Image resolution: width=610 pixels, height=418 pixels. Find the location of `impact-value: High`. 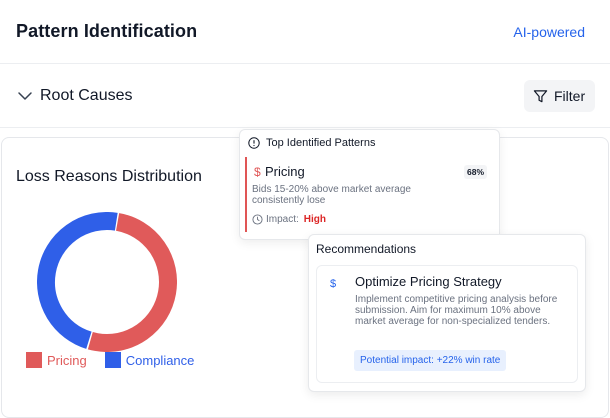

impact-value: High is located at coordinates (315, 219).